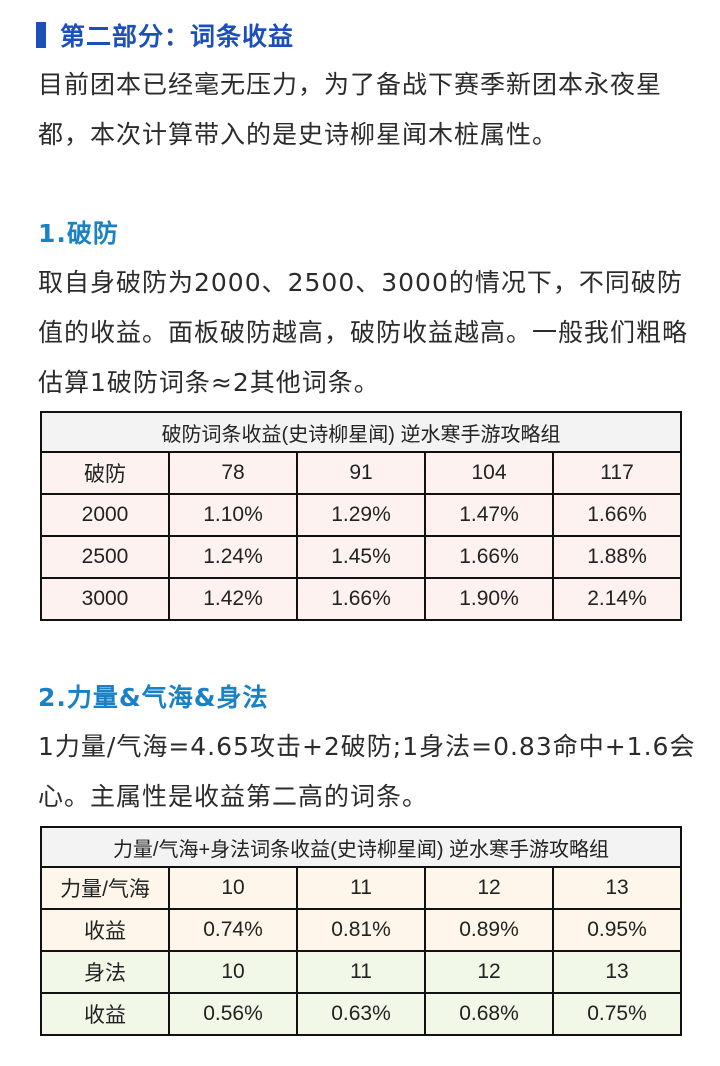 The height and width of the screenshot is (1066, 720). What do you see at coordinates (617, 557) in the screenshot?
I see `table-cell: 1.88%` at bounding box center [617, 557].